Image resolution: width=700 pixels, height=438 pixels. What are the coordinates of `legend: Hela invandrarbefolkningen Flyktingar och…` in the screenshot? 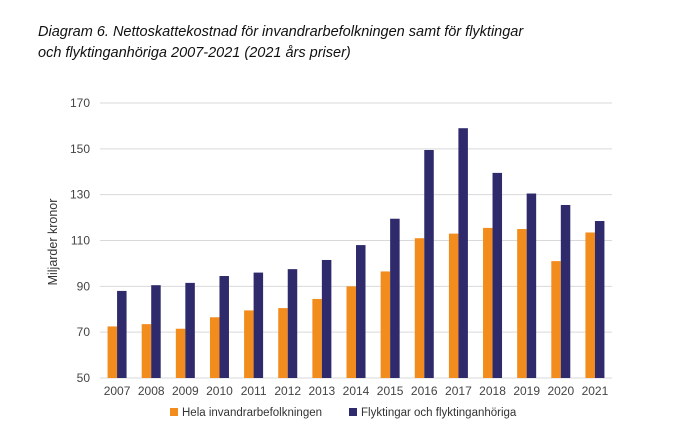 It's located at (343, 413).